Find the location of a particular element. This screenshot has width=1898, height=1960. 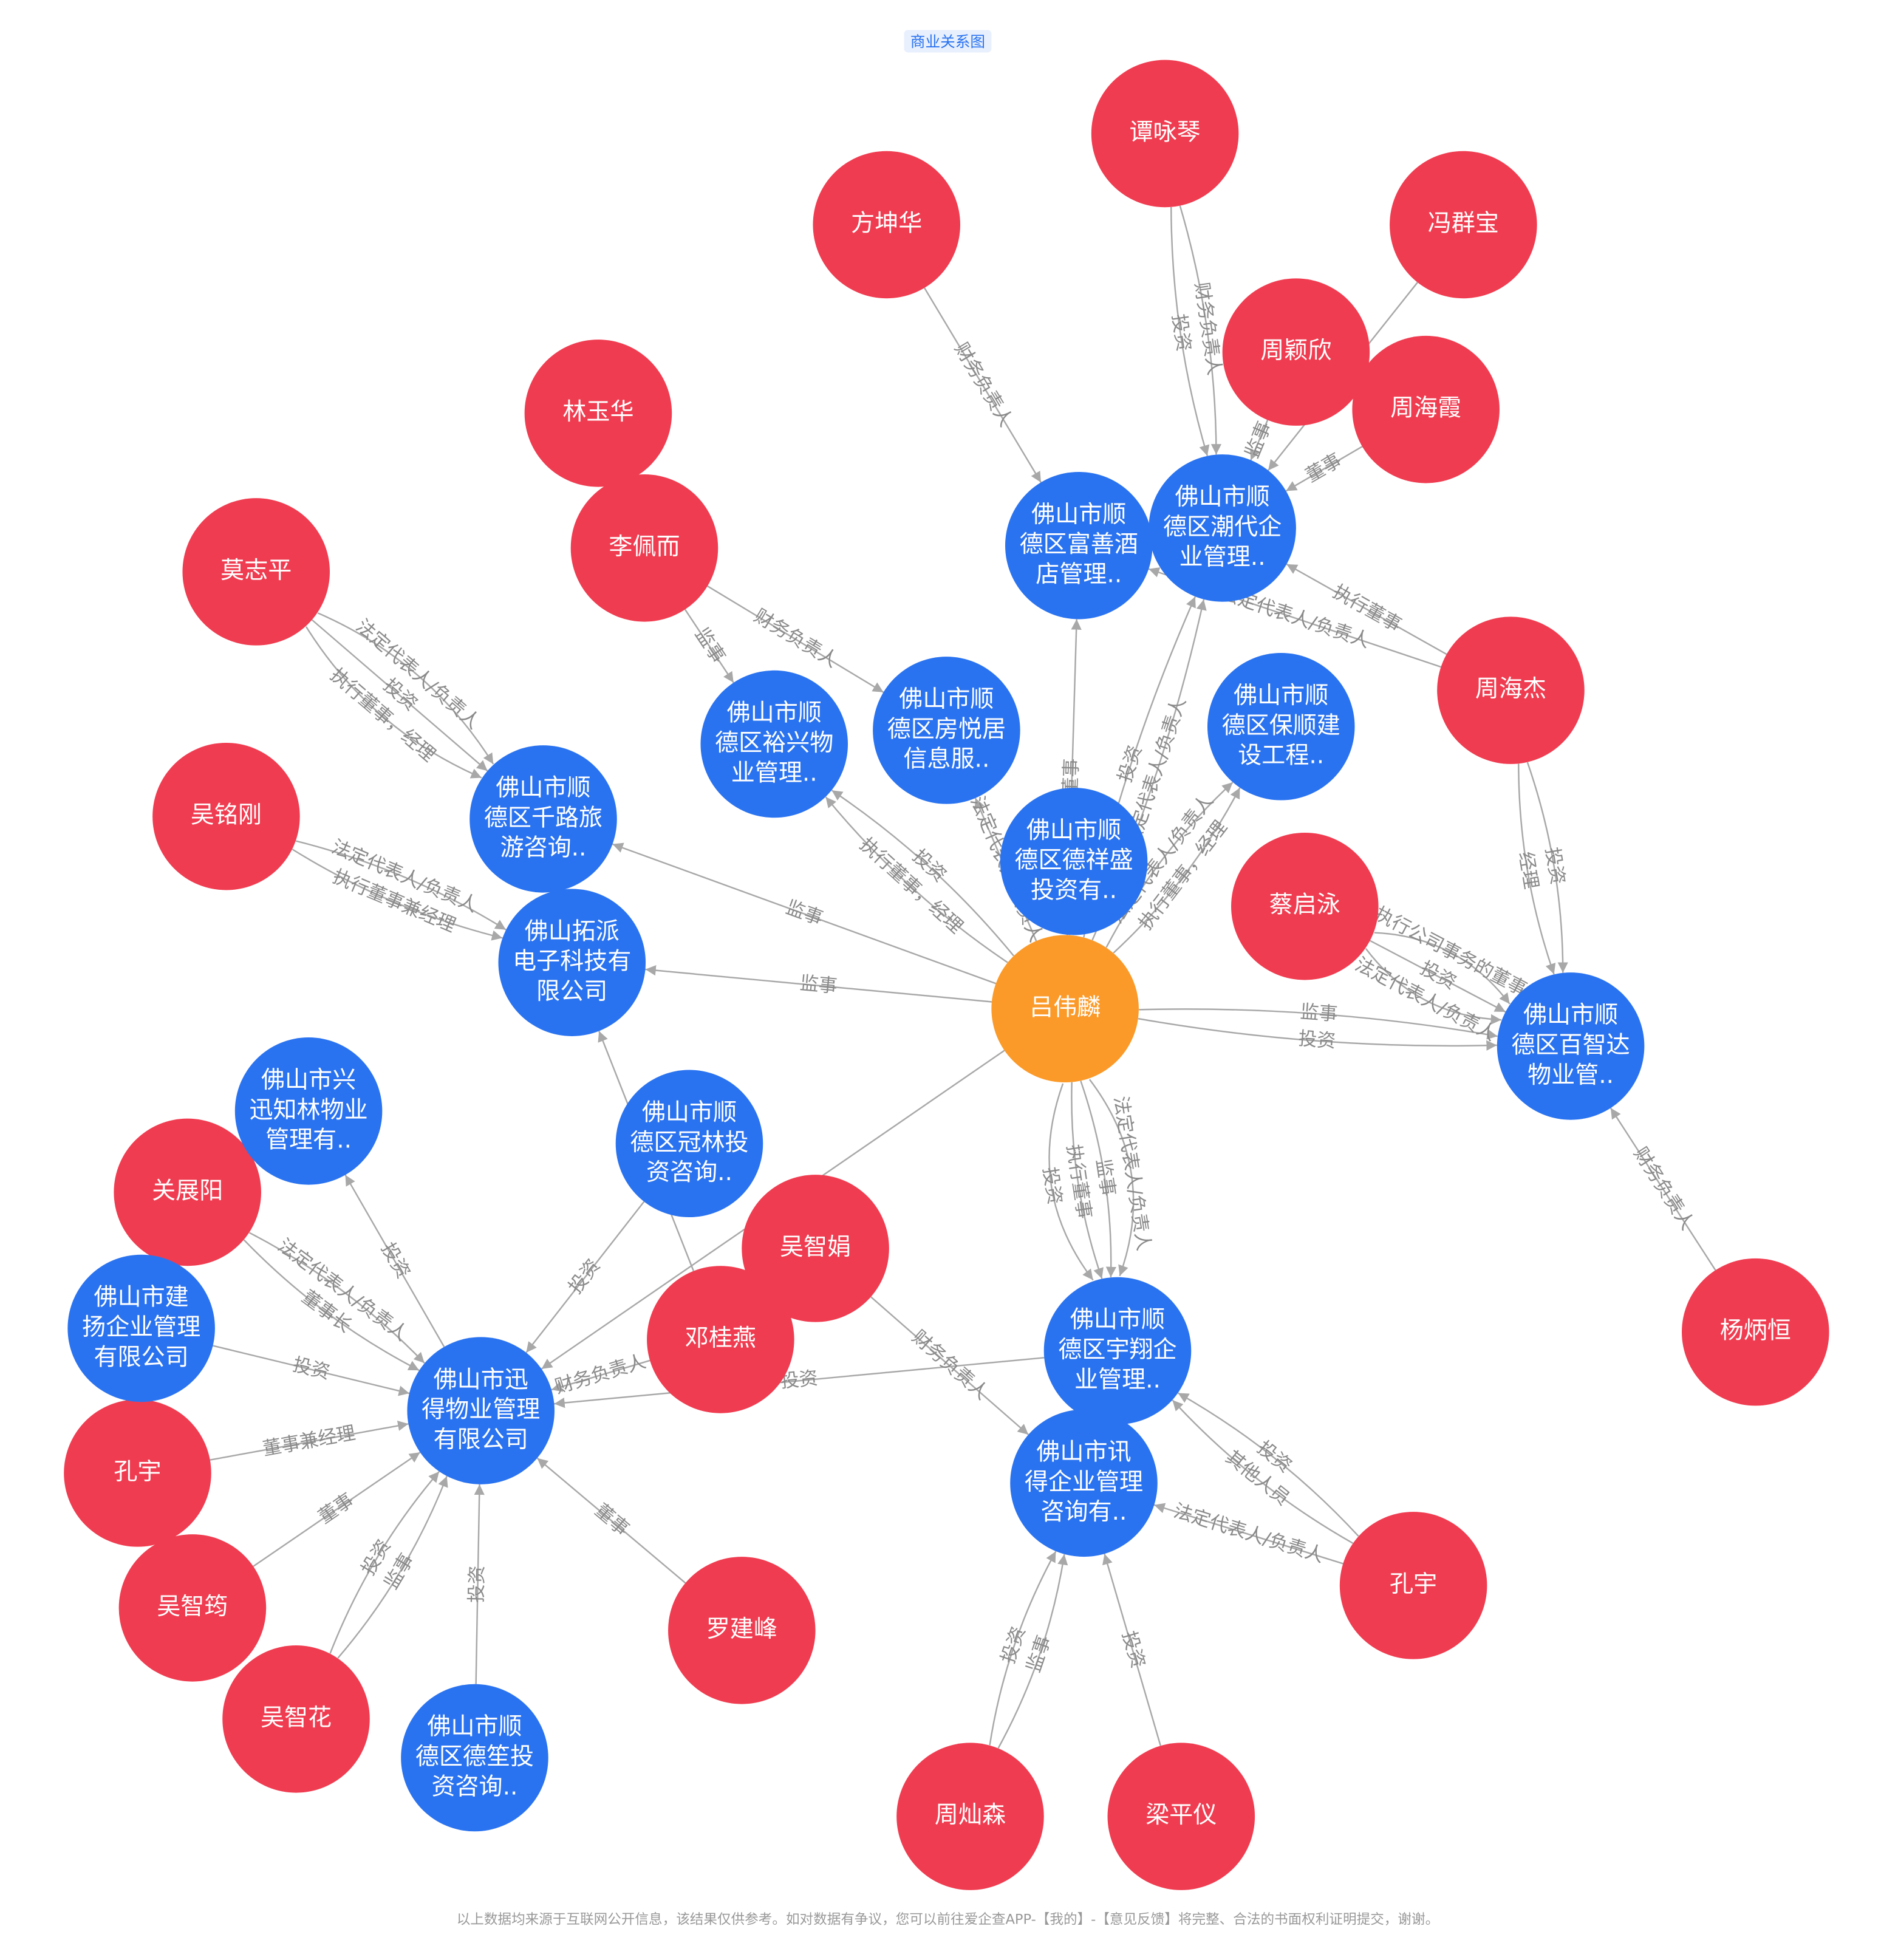

edge-label: 董事 is located at coordinates (1323, 468).